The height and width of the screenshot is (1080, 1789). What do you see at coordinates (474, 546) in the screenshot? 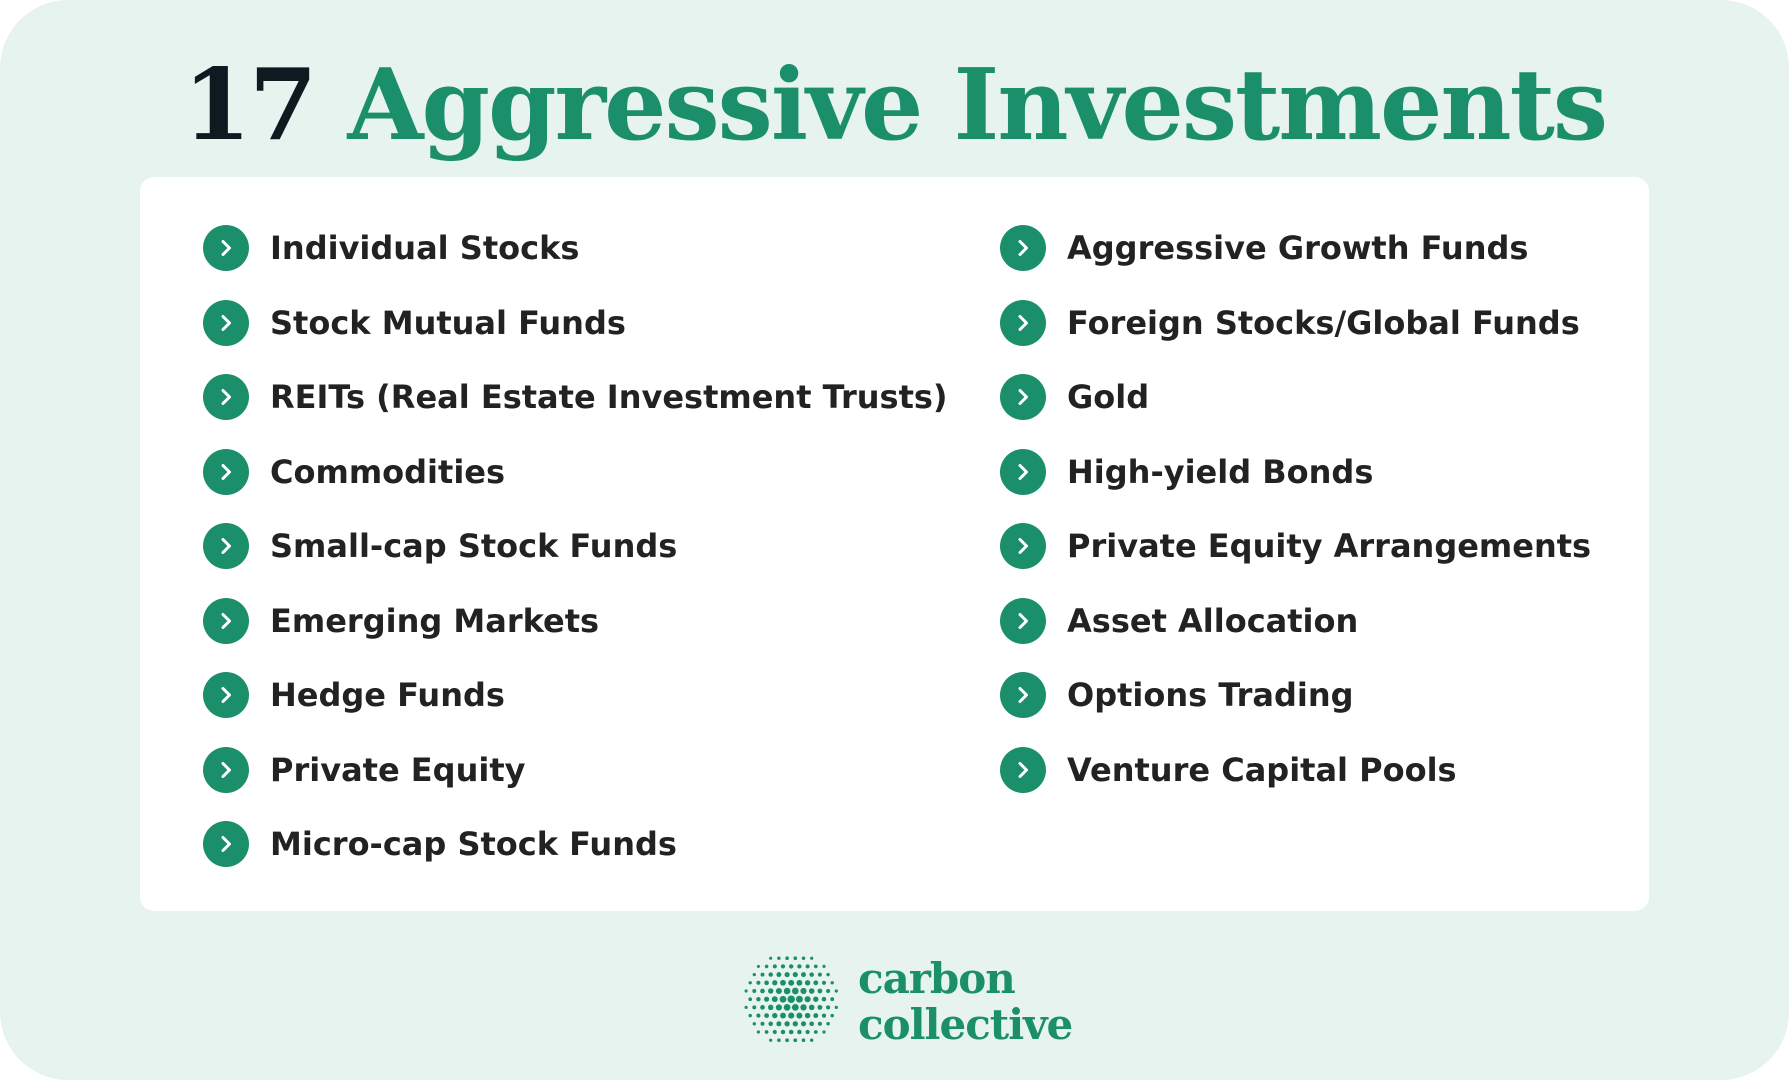
I see `list-item-label: Small-cap Stock Funds` at bounding box center [474, 546].